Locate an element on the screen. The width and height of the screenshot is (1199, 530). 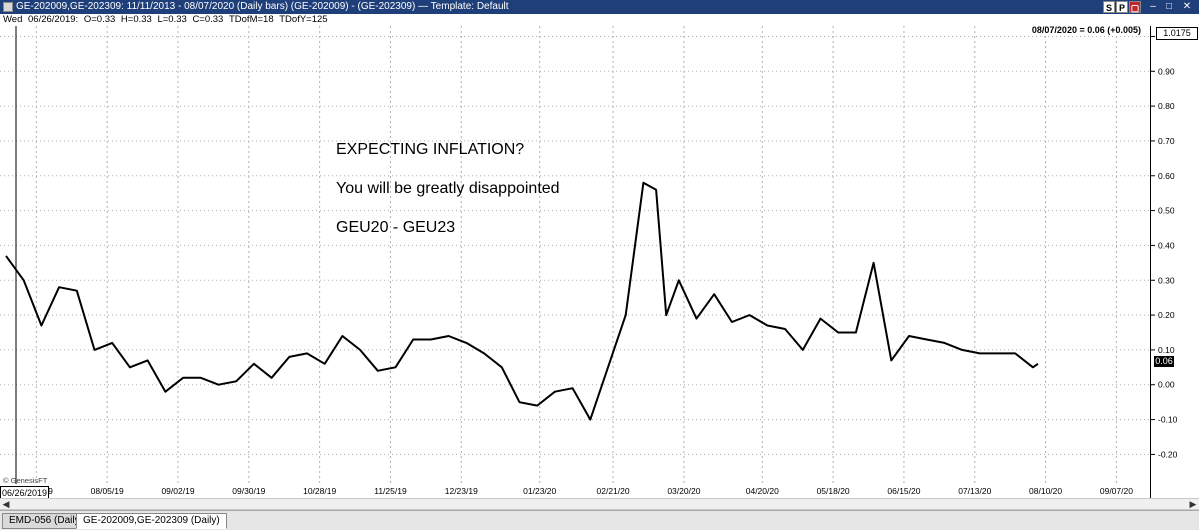
title-buttons: S P ▢ is located at coordinates (1122, 7).